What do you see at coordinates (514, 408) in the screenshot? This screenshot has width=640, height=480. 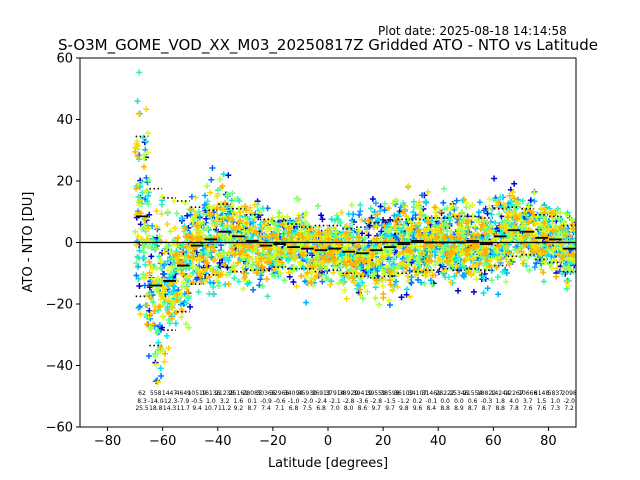 I see `bin-std-label: 7.8` at bounding box center [514, 408].